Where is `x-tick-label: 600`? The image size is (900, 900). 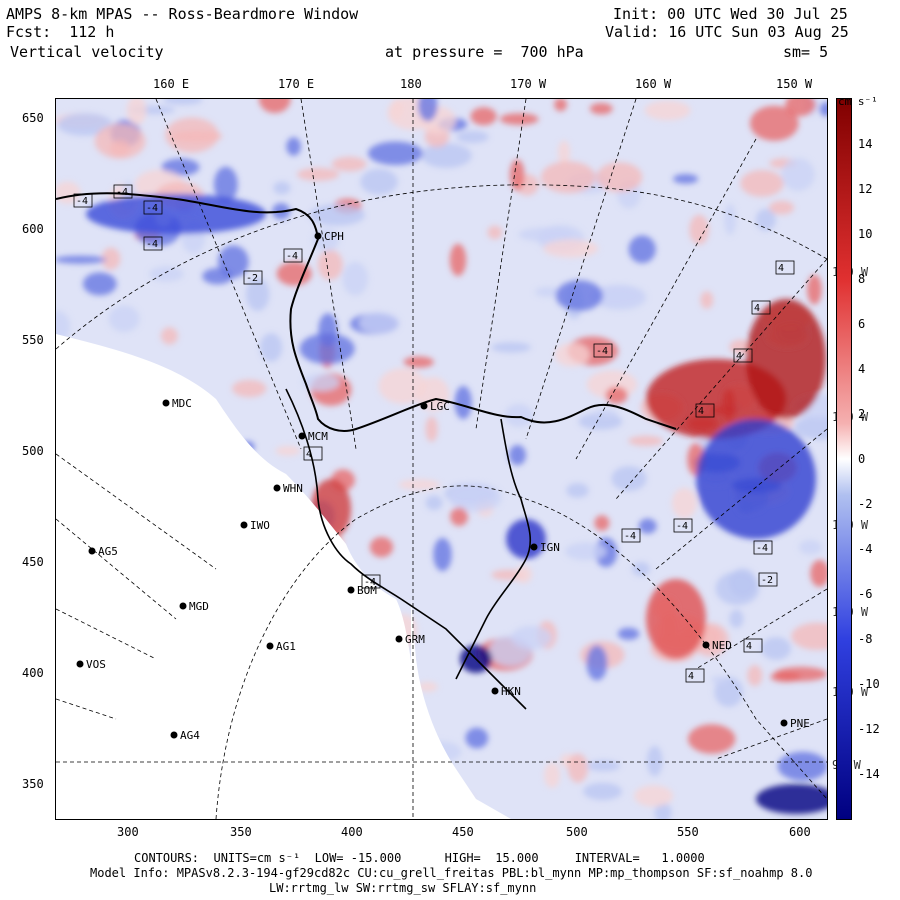 x-tick-label: 600 is located at coordinates (800, 832).